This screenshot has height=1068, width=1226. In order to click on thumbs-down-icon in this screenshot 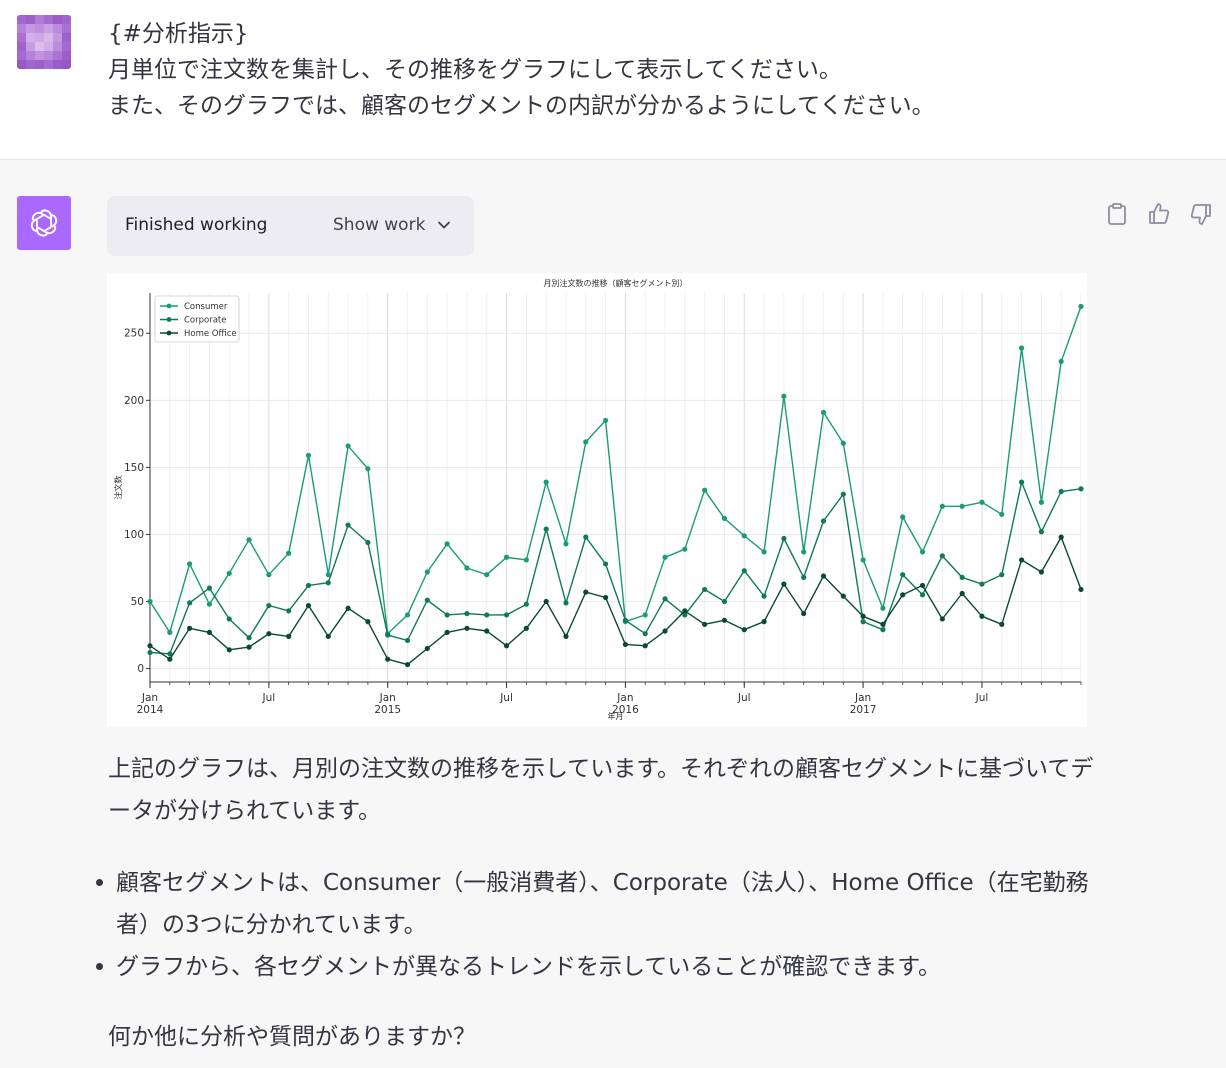, I will do `click(1201, 214)`.